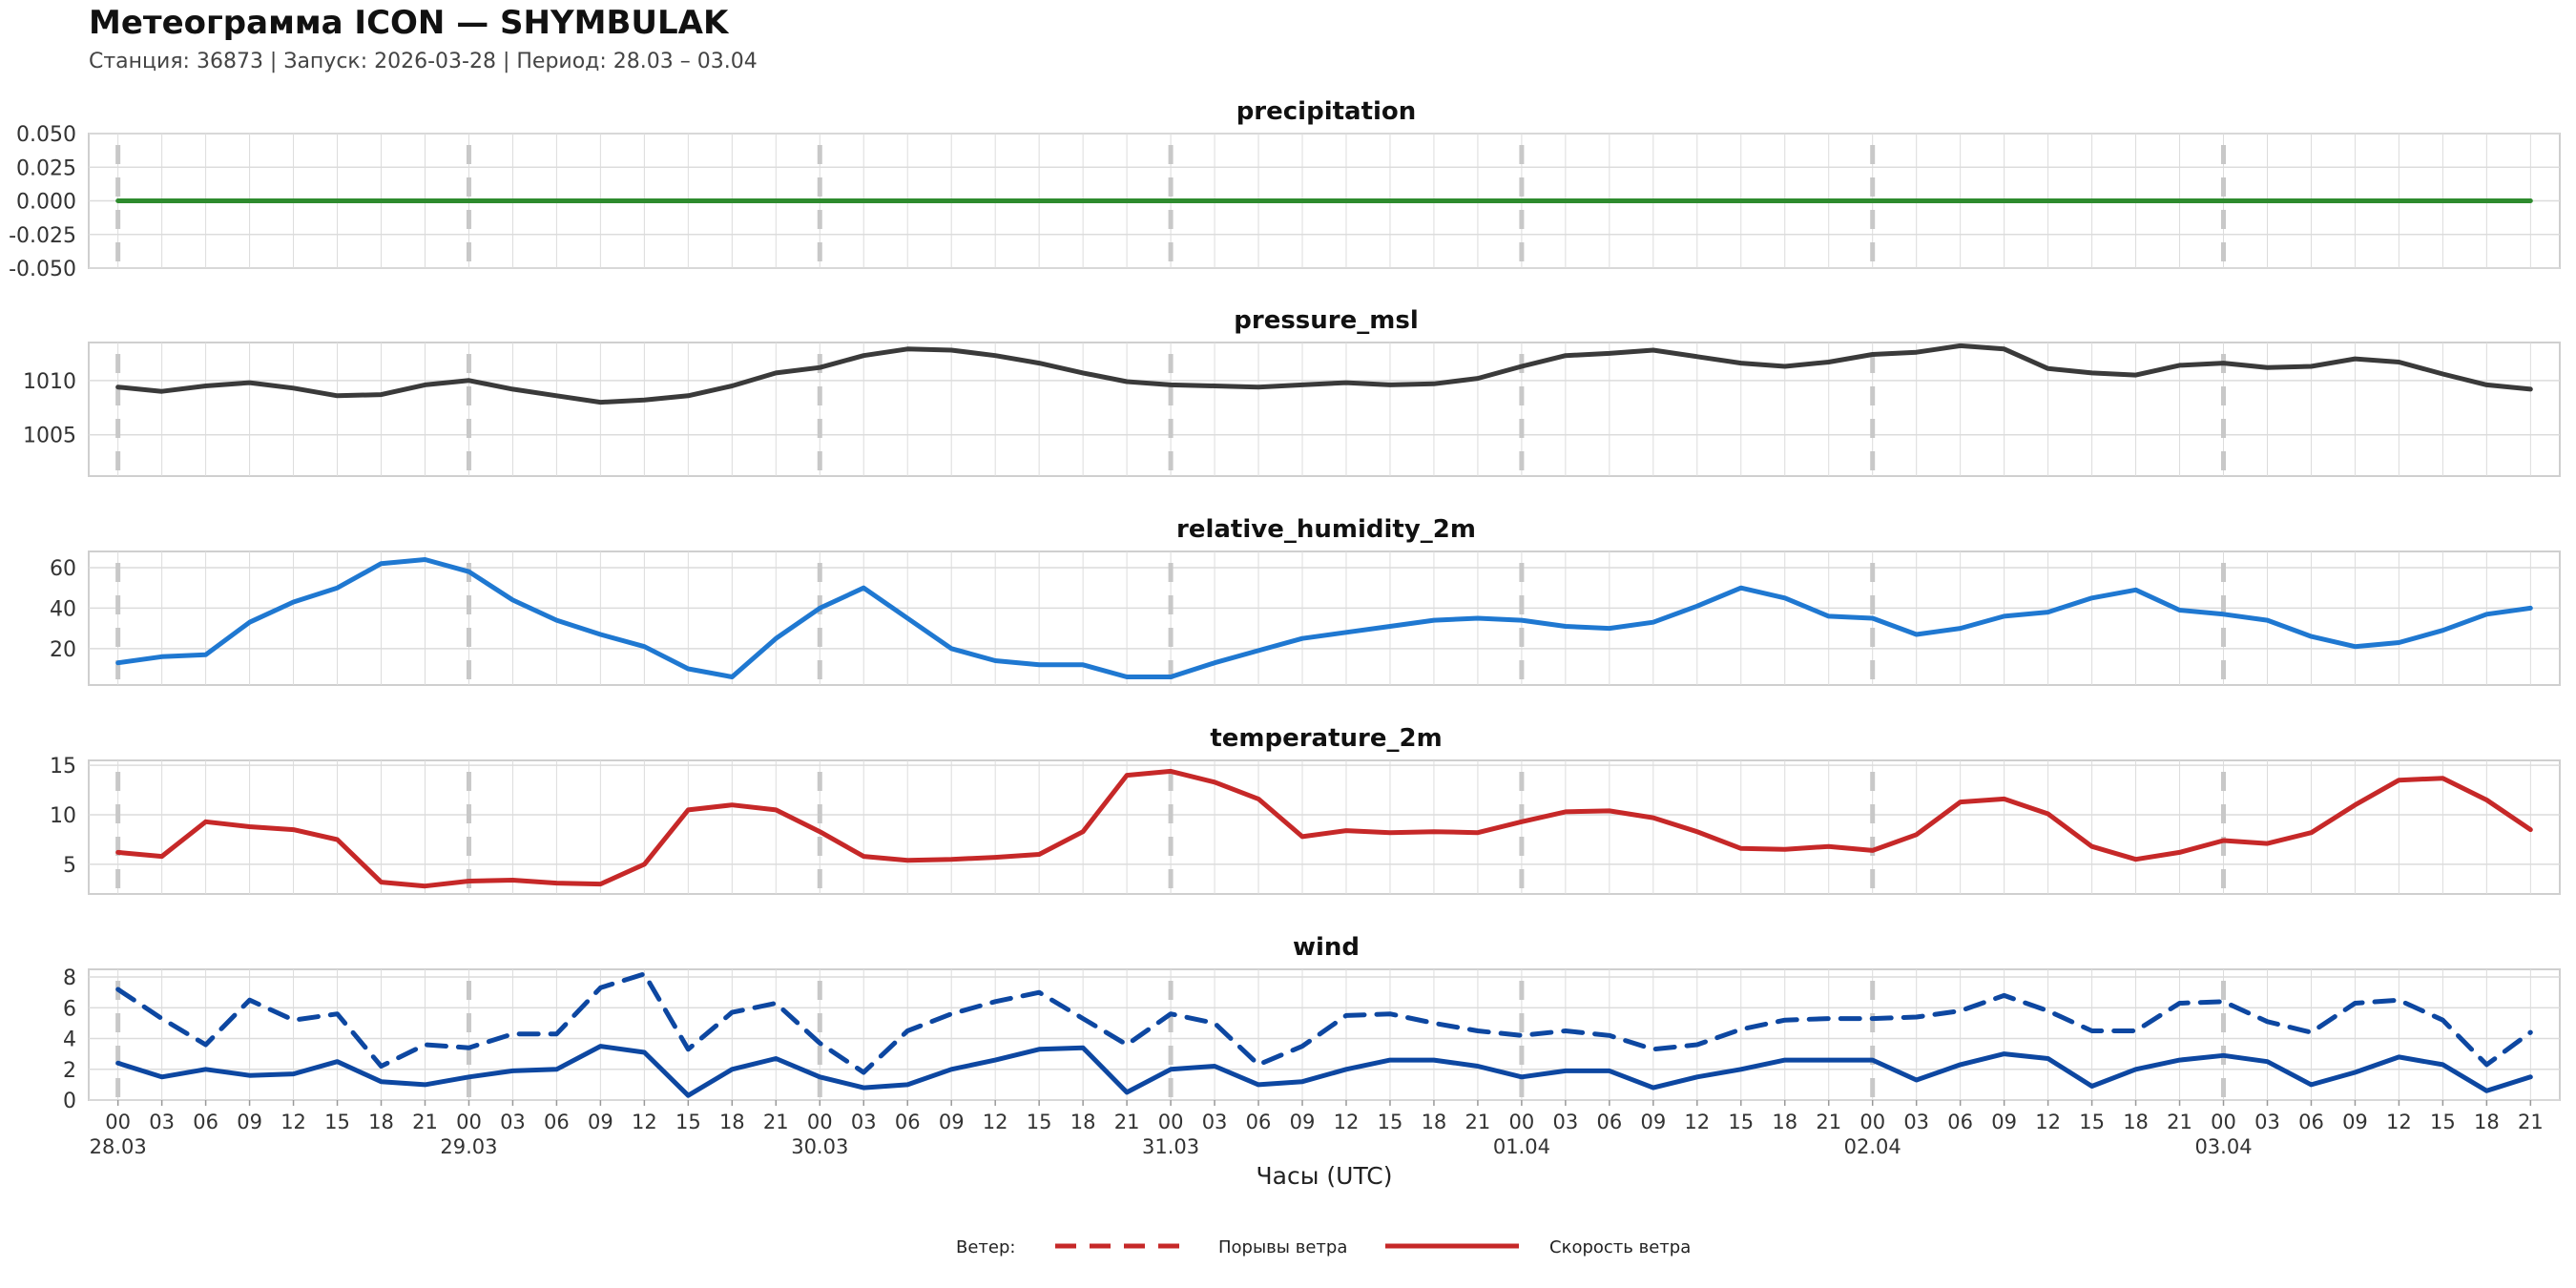  Describe the element at coordinates (1326, 111) in the screenshot. I see `panel-title: precipitation` at that location.